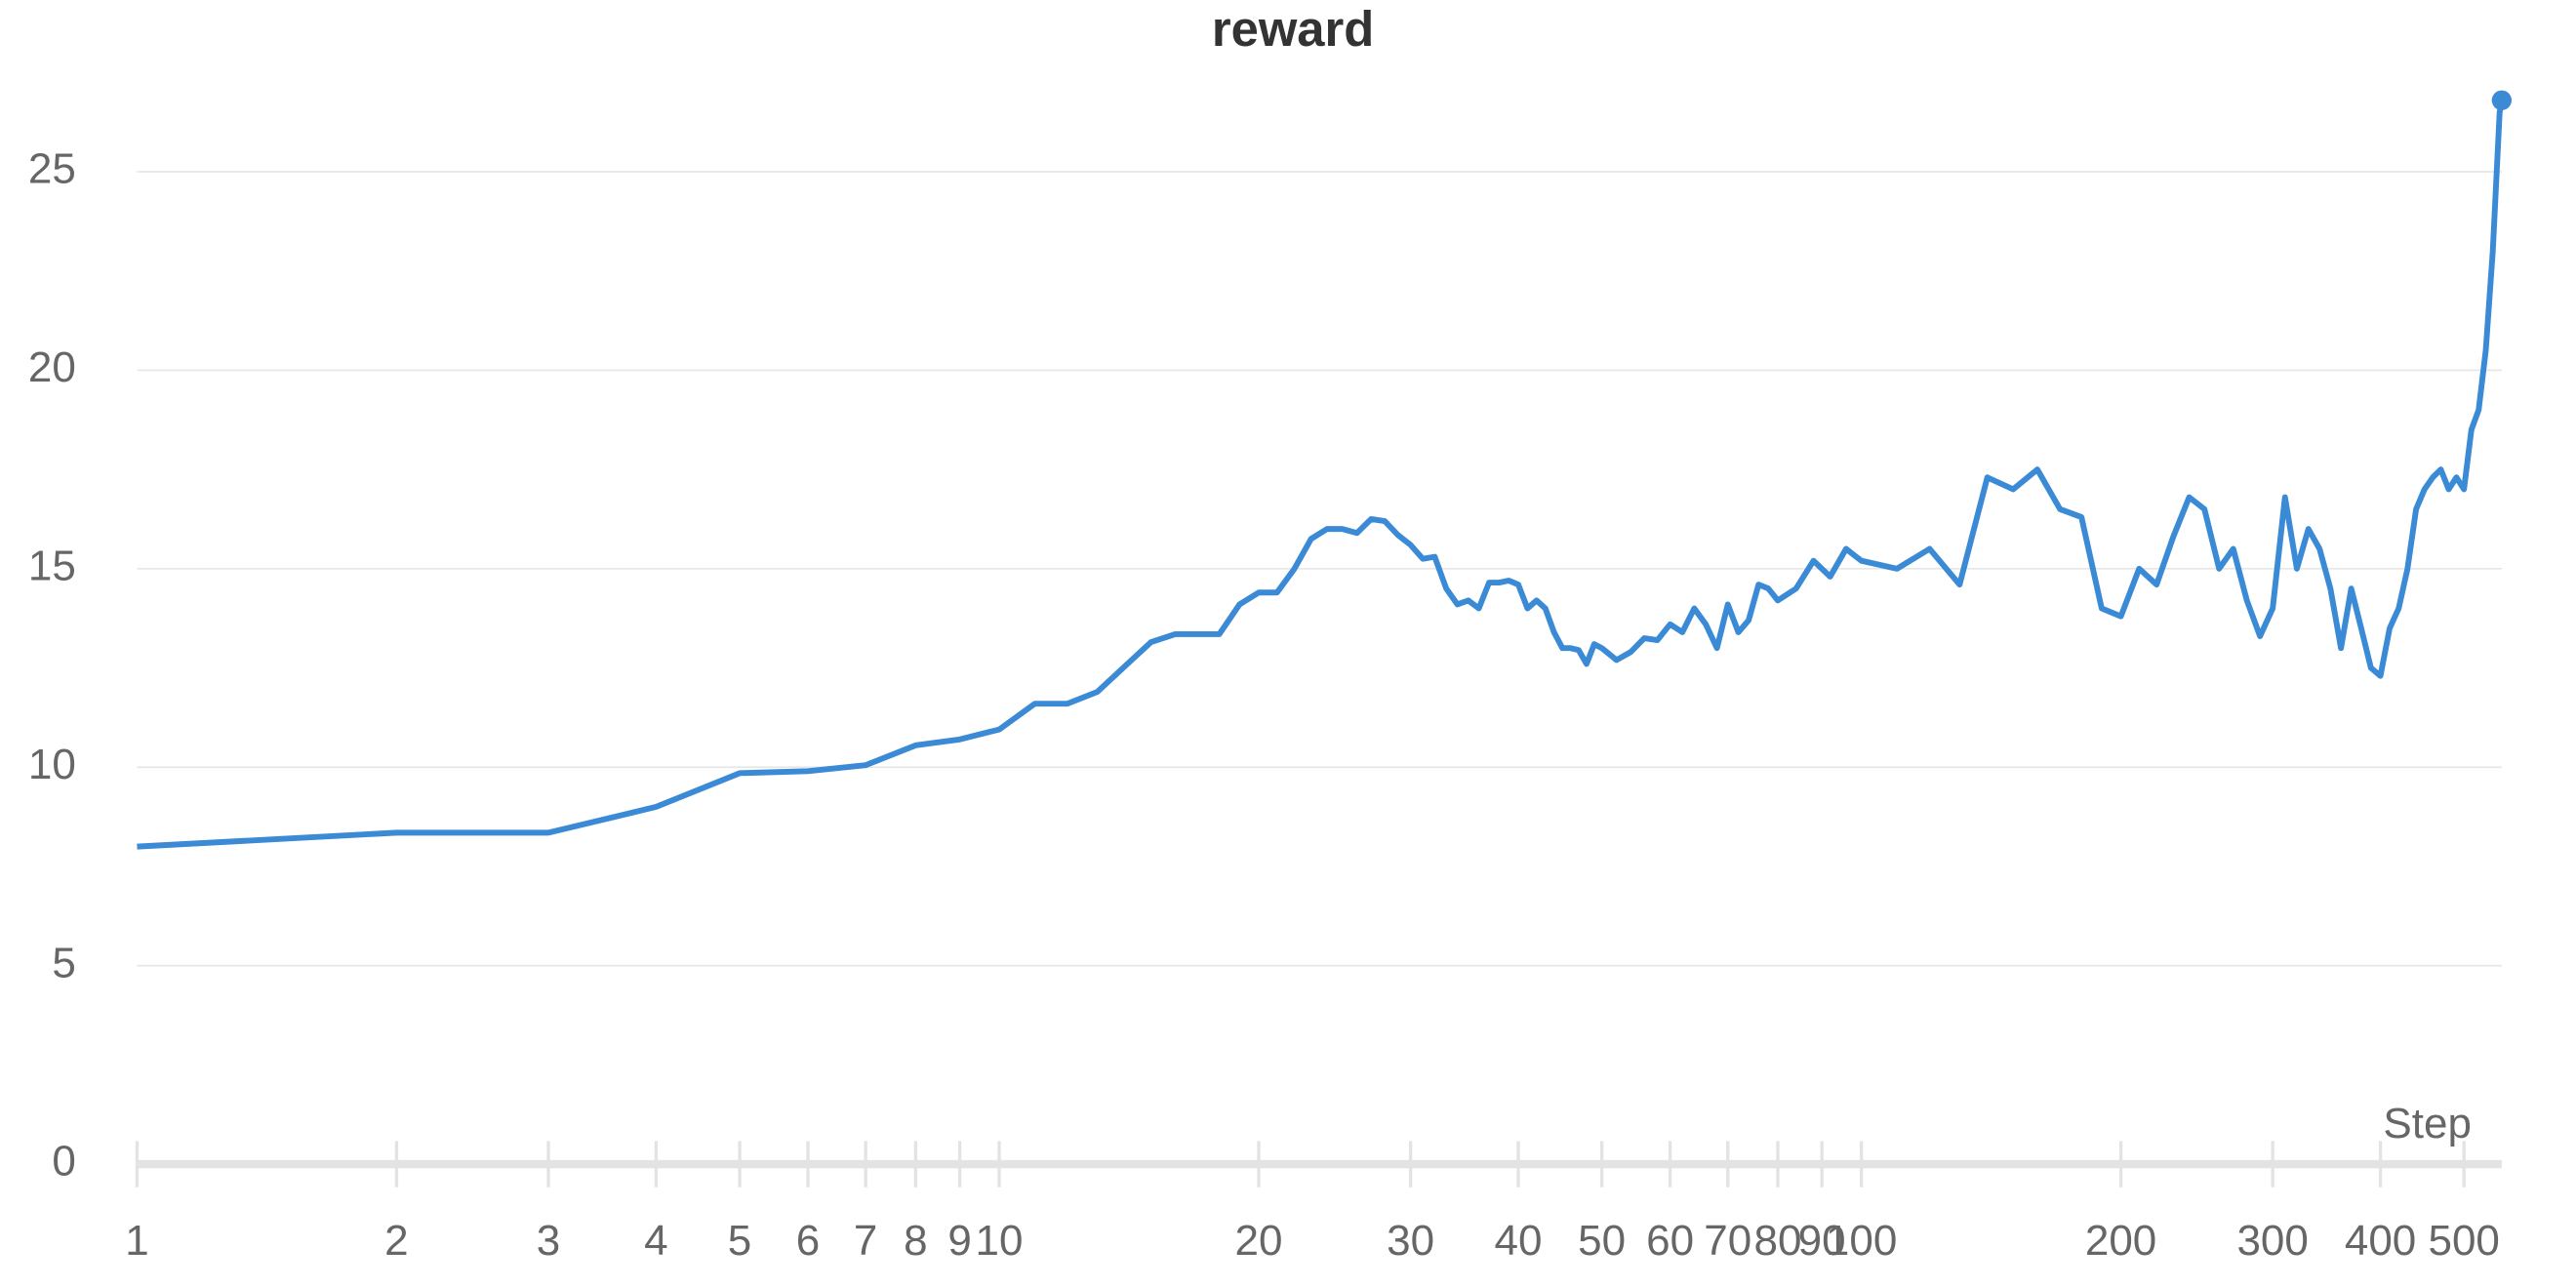  I want to click on x-tick-label: 4, so click(655, 1241).